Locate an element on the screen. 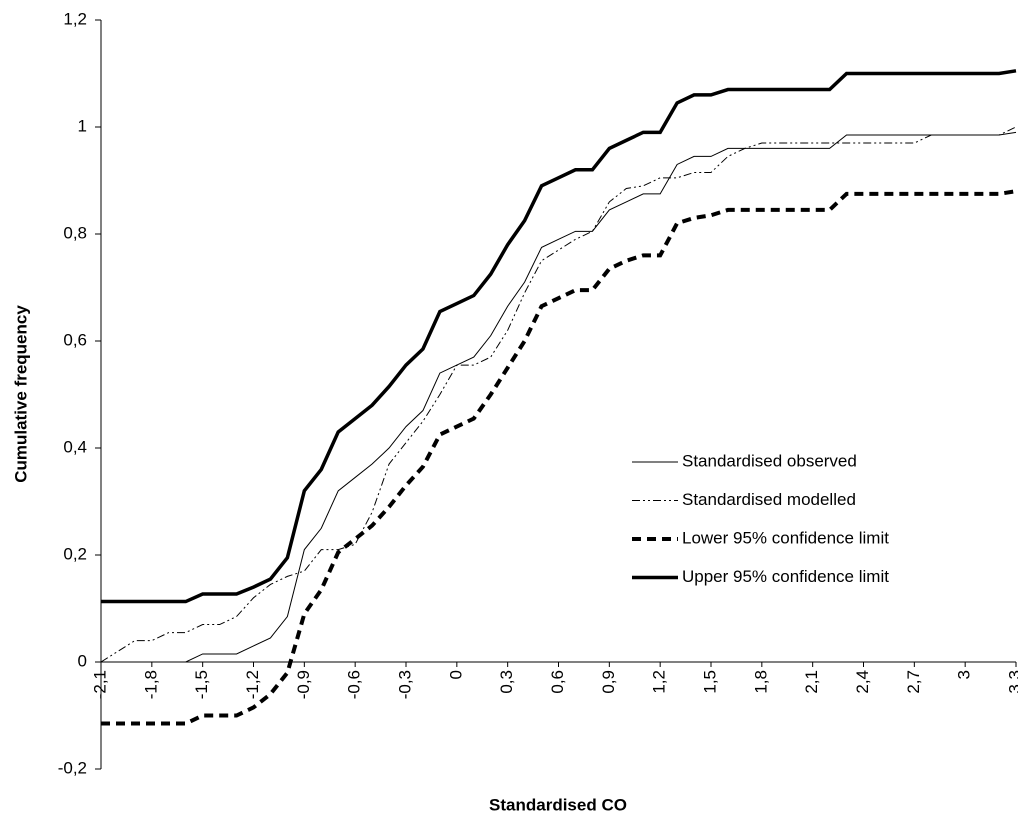 This screenshot has height=819, width=1018. y-tick-label: 1,2 is located at coordinates (75, 18).